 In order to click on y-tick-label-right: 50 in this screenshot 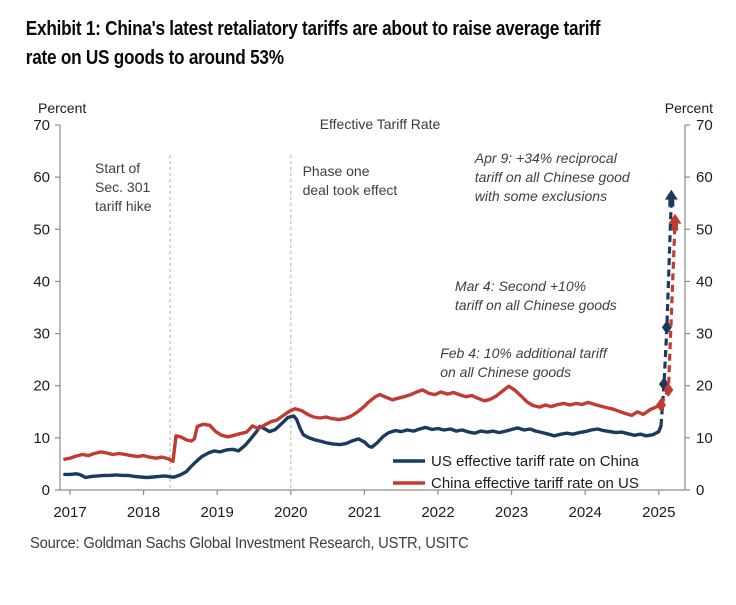, I will do `click(704, 229)`.